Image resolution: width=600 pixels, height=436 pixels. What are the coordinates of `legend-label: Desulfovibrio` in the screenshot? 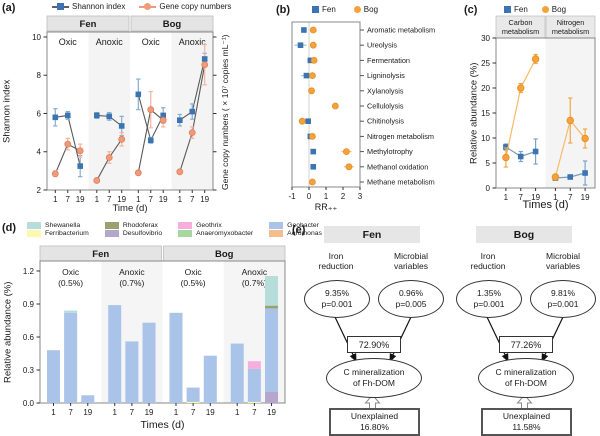 It's located at (142, 233).